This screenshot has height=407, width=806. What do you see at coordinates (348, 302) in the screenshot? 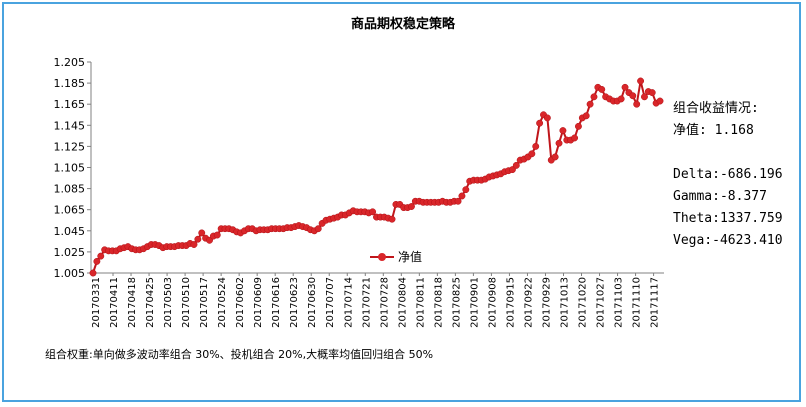
I see `x-tick-label: 20170714` at bounding box center [348, 302].